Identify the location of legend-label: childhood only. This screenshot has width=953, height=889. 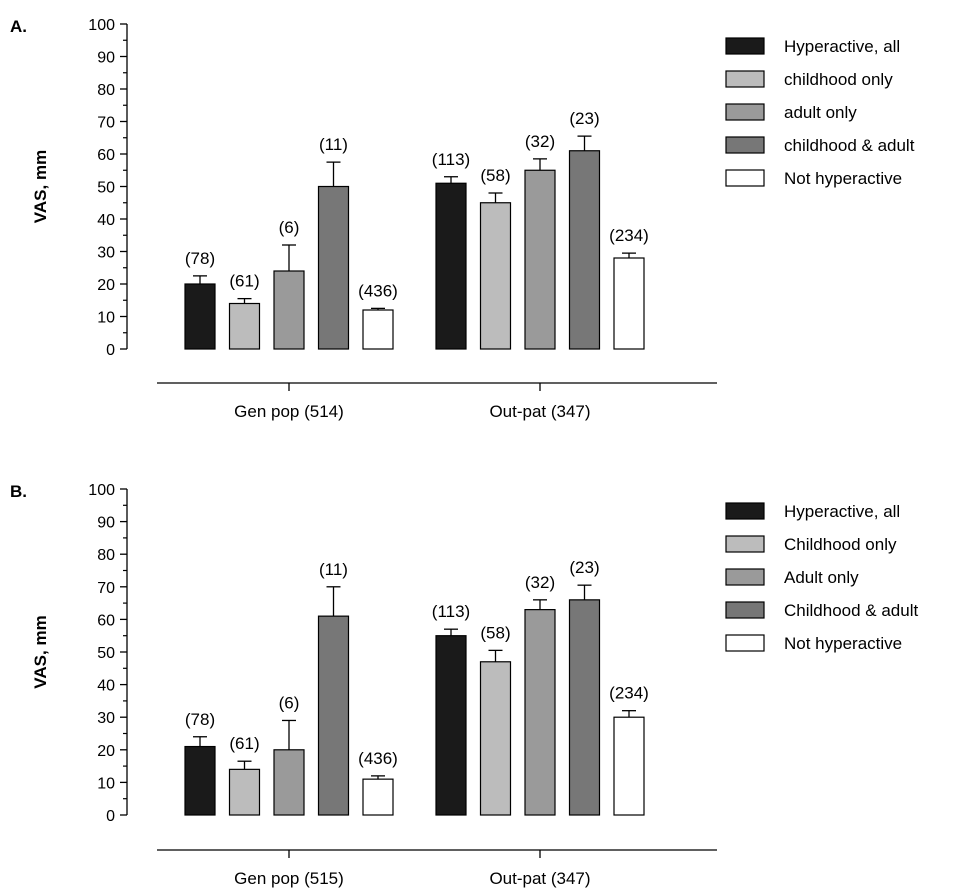
(838, 79).